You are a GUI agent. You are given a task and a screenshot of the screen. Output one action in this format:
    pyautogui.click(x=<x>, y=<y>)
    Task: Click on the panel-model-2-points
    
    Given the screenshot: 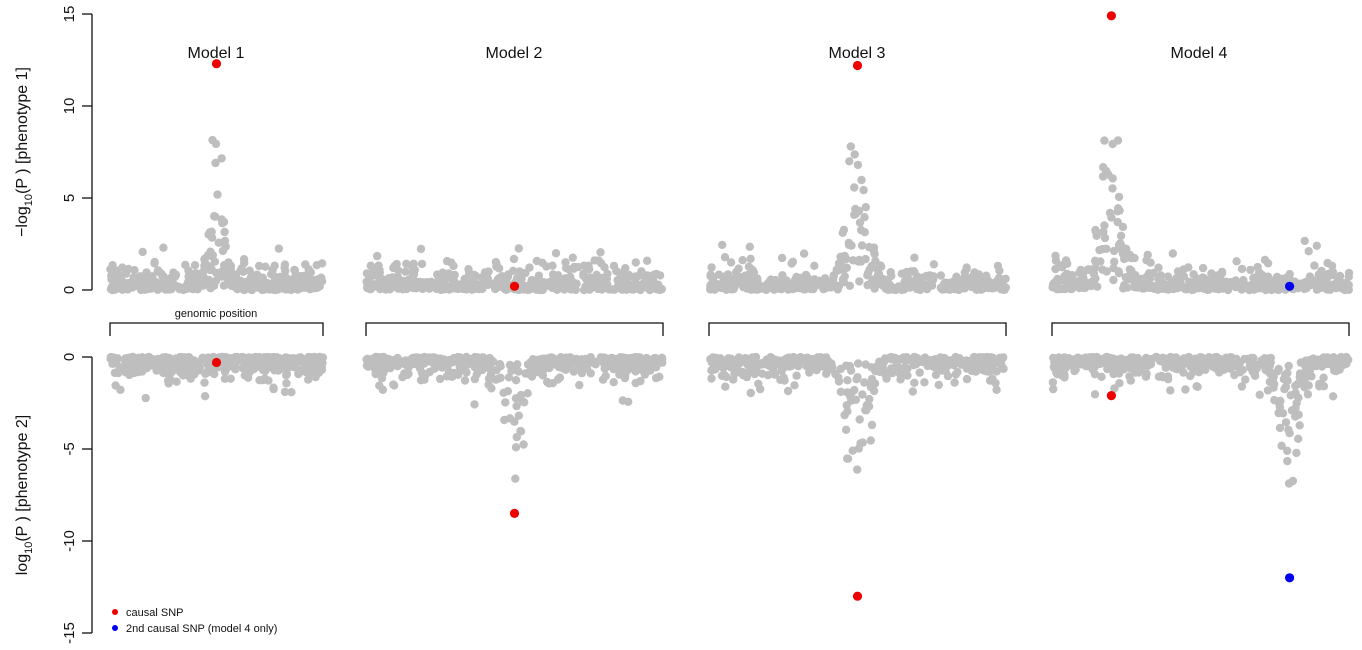 What is the action you would take?
    pyautogui.click(x=514, y=381)
    